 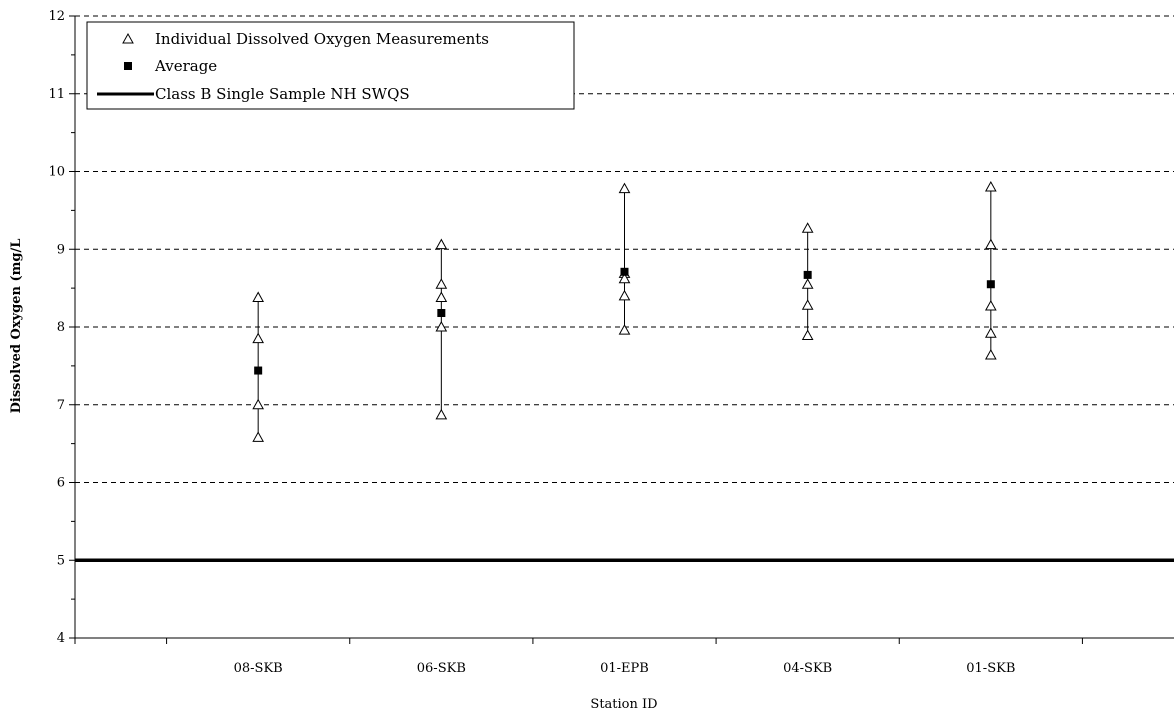 I want to click on y-tick-label: 4, so click(x=61, y=638).